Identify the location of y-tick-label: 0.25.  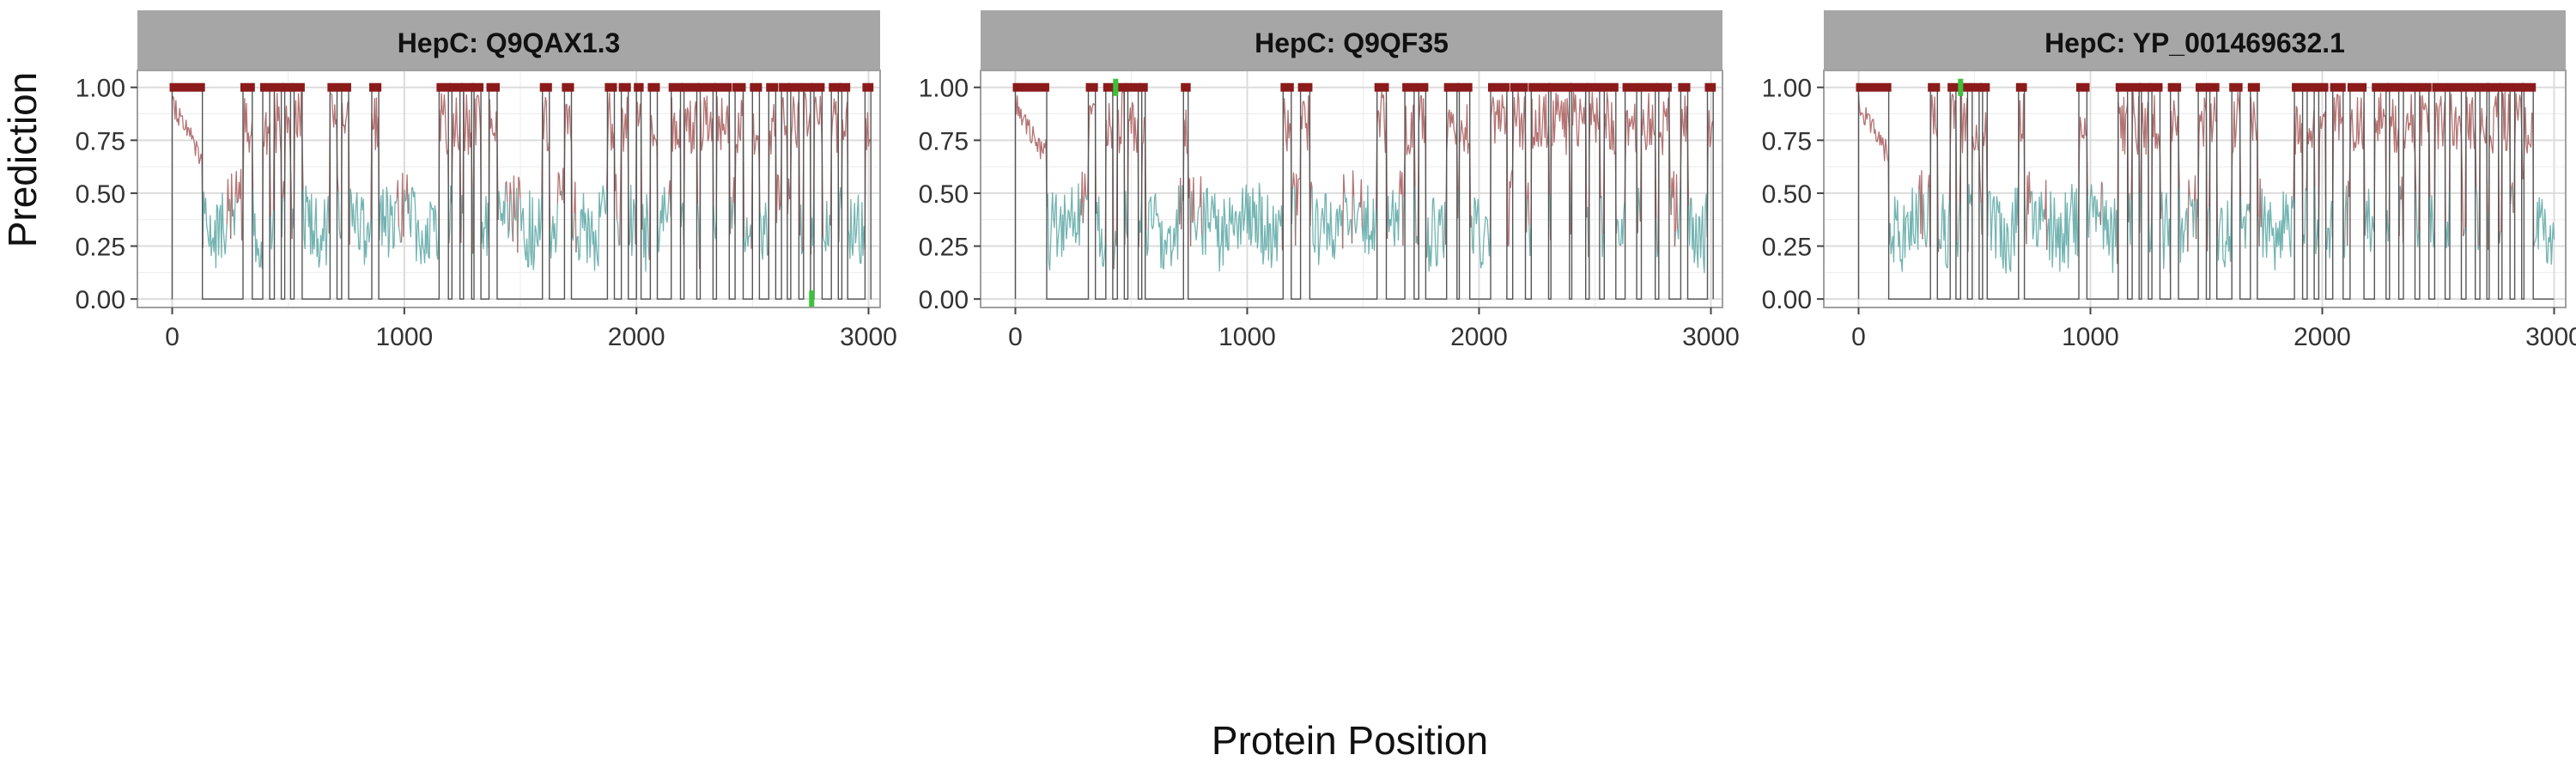
(101, 248).